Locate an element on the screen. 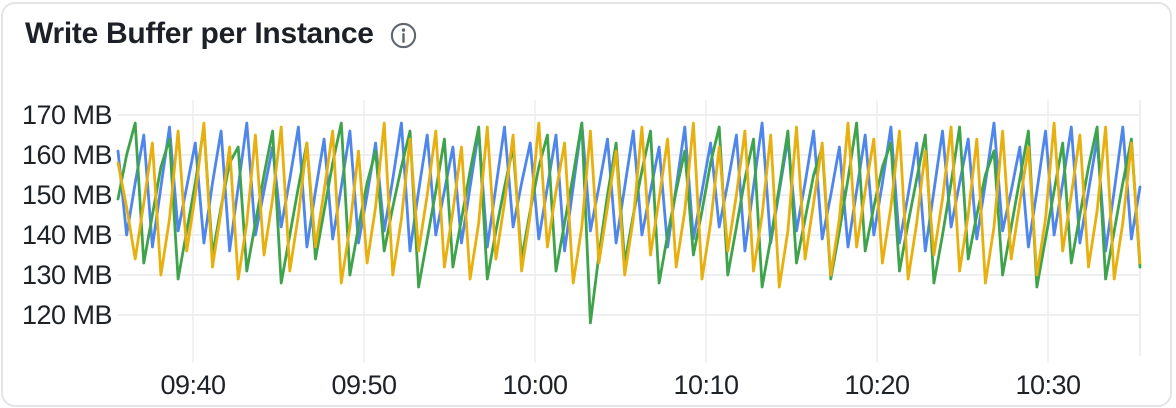  page-title: Write Buffer per Instance is located at coordinates (199, 33).